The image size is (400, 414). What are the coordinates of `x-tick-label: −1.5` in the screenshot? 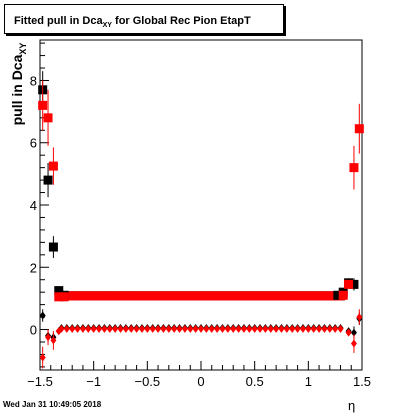 It's located at (40, 381).